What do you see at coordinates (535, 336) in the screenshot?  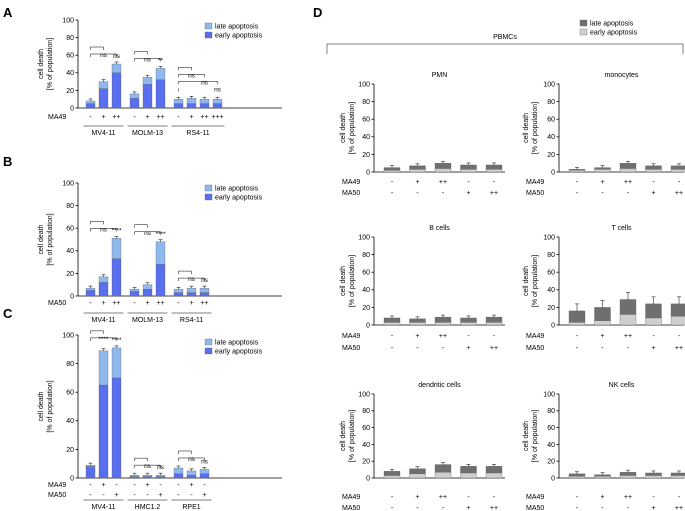 I see `chart-d-s3-row-label-0: MA49` at bounding box center [535, 336].